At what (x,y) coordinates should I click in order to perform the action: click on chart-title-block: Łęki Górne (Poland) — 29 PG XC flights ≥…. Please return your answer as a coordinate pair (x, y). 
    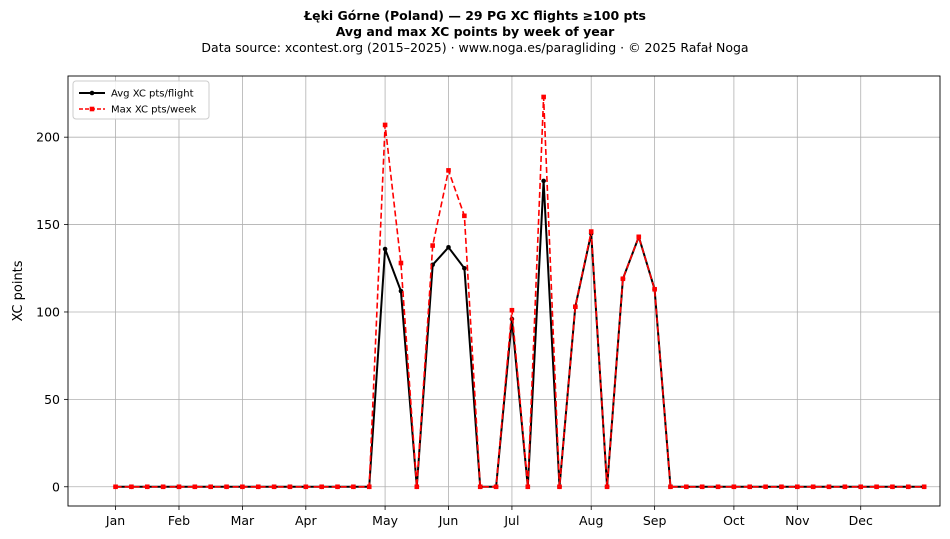
    Looking at the image, I should click on (475, 32).